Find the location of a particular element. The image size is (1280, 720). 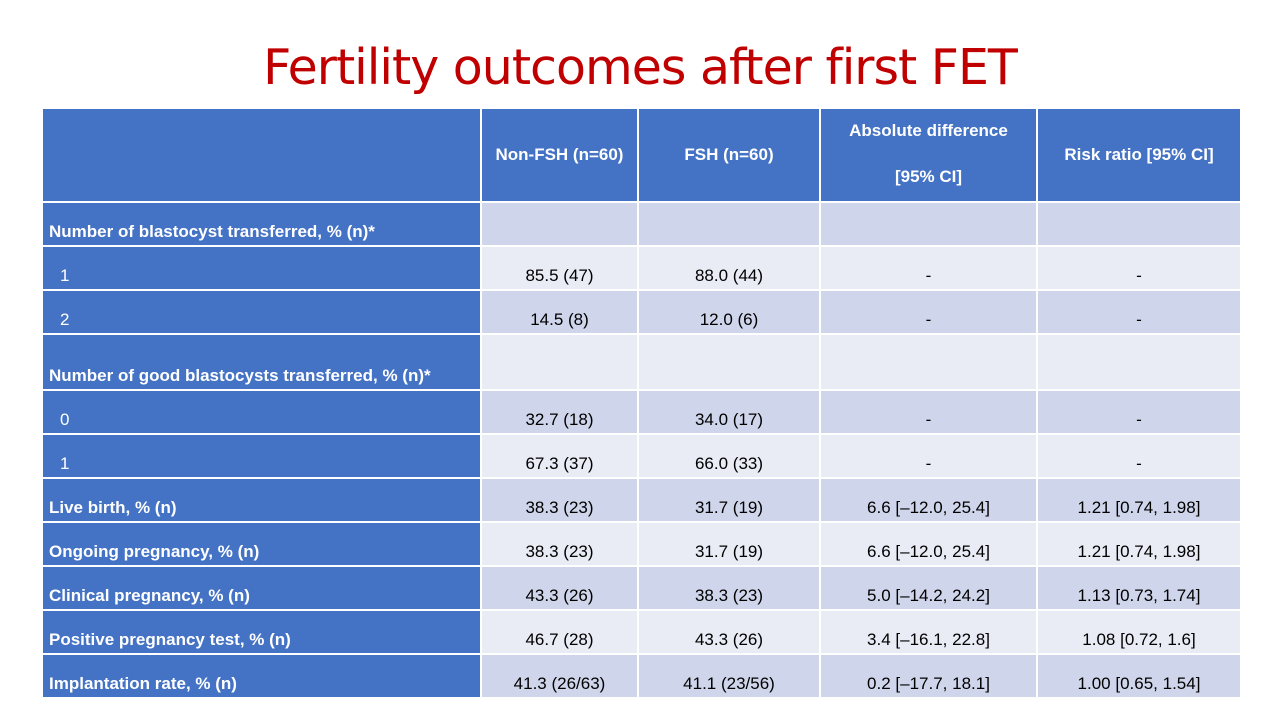

cell-fsh: 38.3 (23) is located at coordinates (729, 588).